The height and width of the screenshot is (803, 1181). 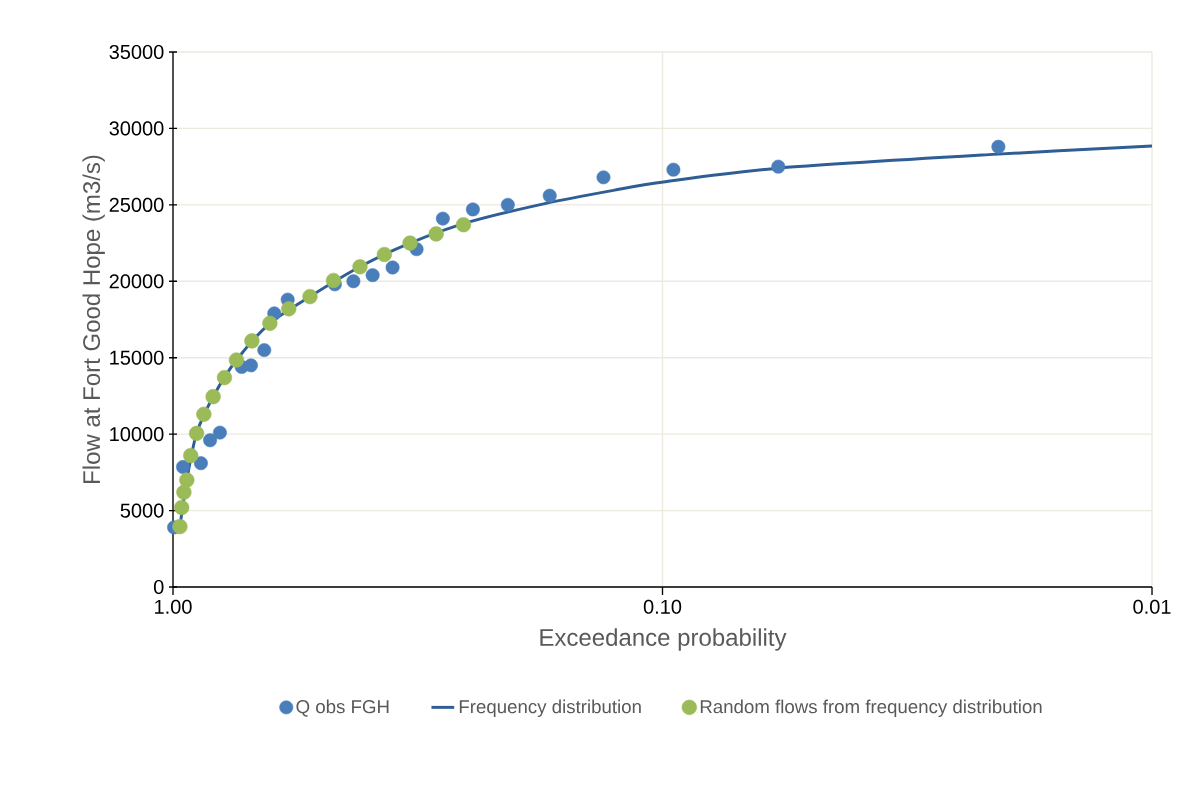 I want to click on y-tick-label: 5000, so click(x=142, y=510).